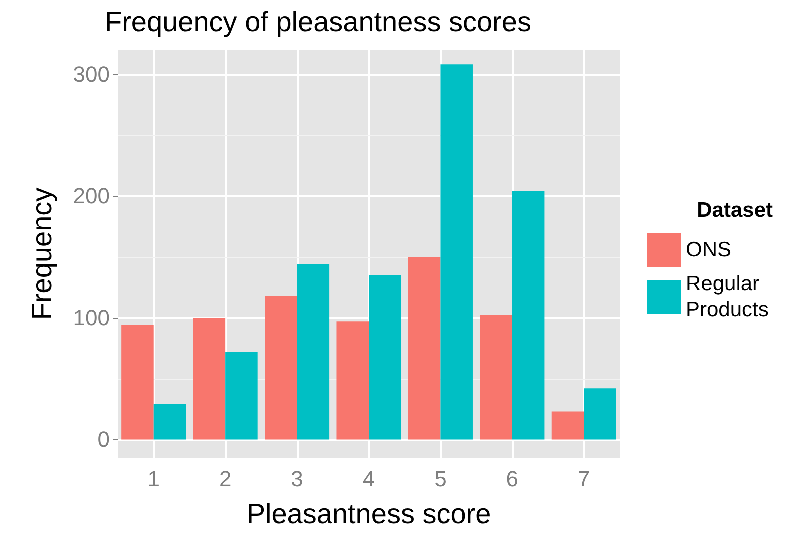 The image size is (786, 533). What do you see at coordinates (225, 479) in the screenshot?
I see `x-tick-label: 2` at bounding box center [225, 479].